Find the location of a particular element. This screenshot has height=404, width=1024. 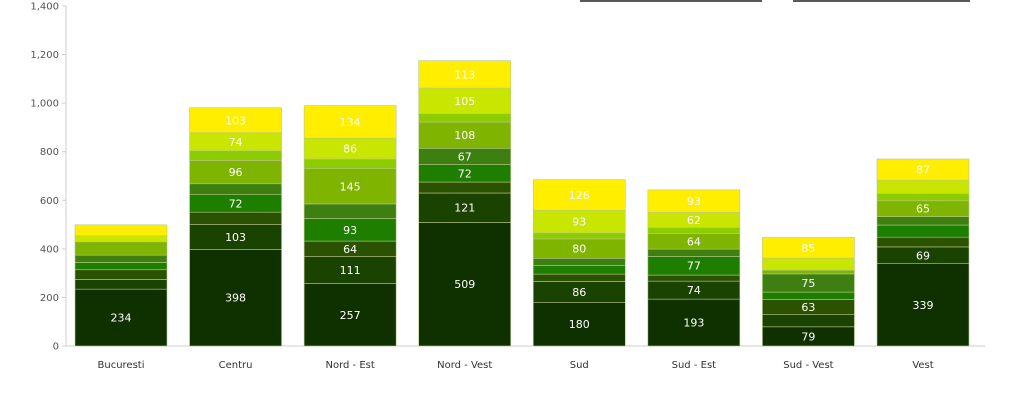

bar-data-label: 193 is located at coordinates (693, 323).